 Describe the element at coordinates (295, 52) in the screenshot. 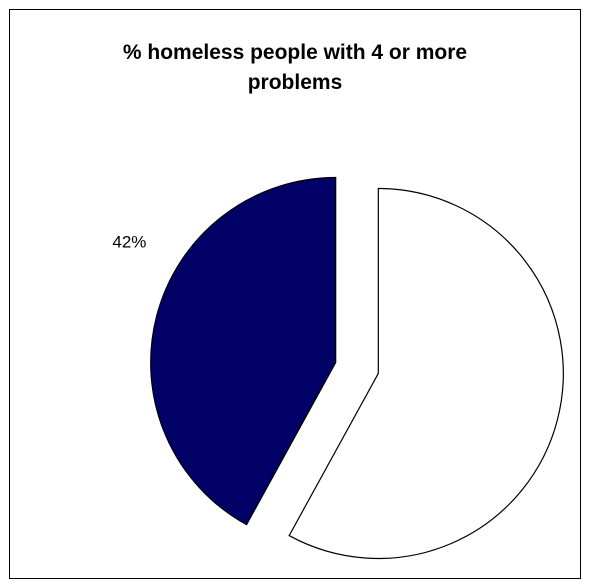

I see `chart-title-line-1: % homeless people with 4 or more` at that location.